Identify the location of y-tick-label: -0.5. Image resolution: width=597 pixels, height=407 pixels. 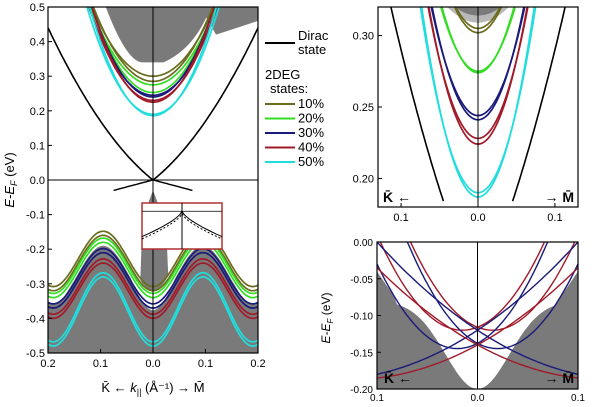
(35, 354).